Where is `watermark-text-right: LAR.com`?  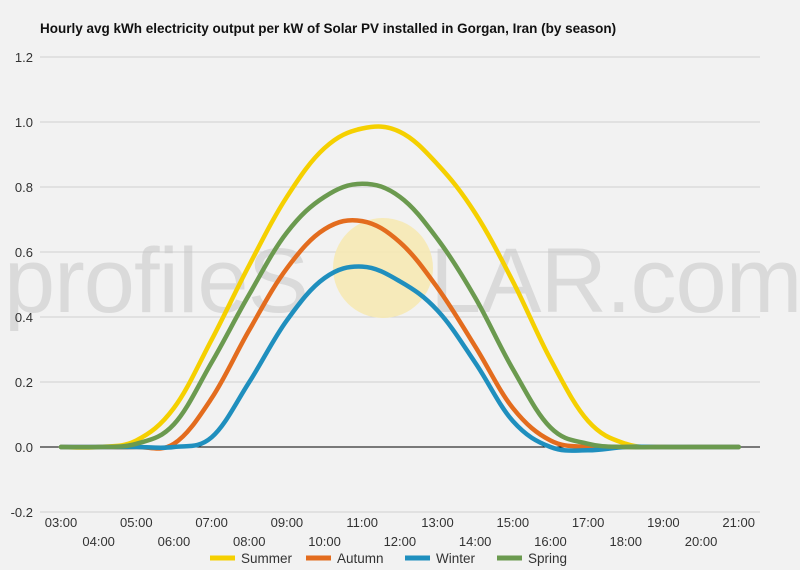
watermark-text-right: LAR.com is located at coordinates (615, 281).